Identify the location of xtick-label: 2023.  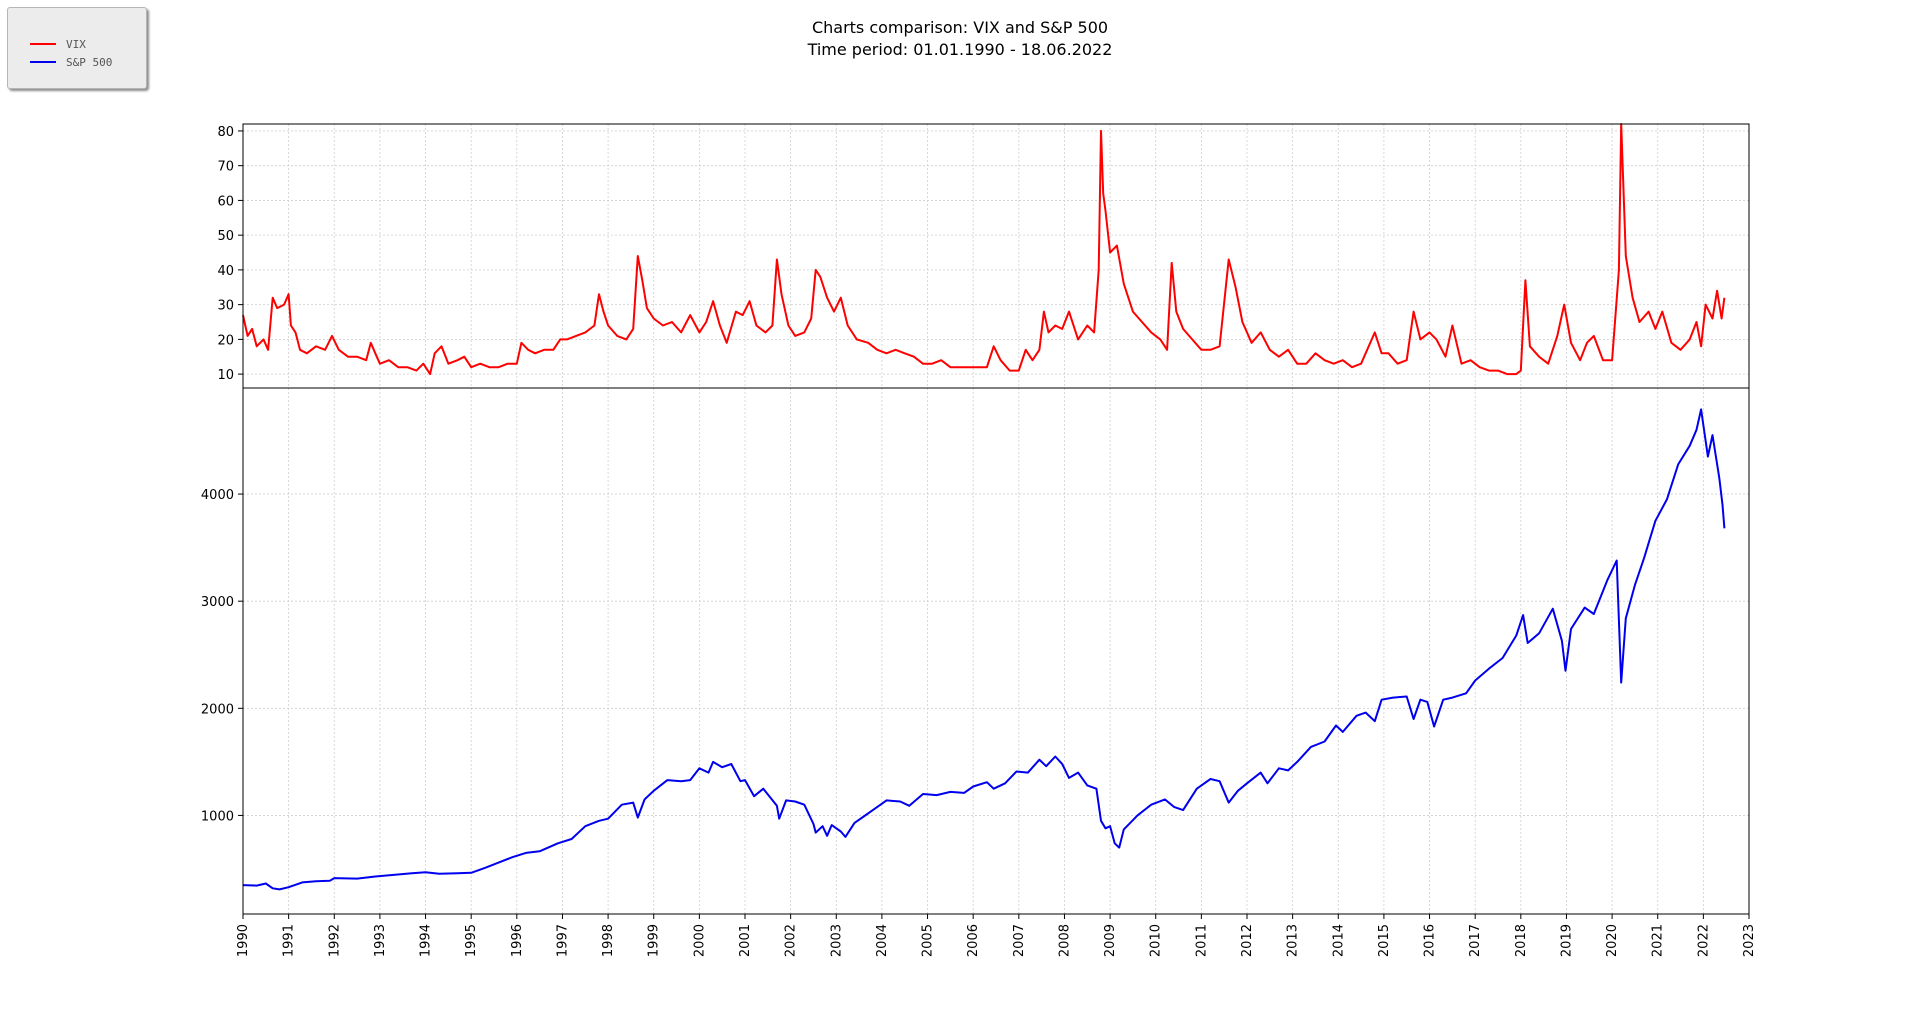
(1749, 940).